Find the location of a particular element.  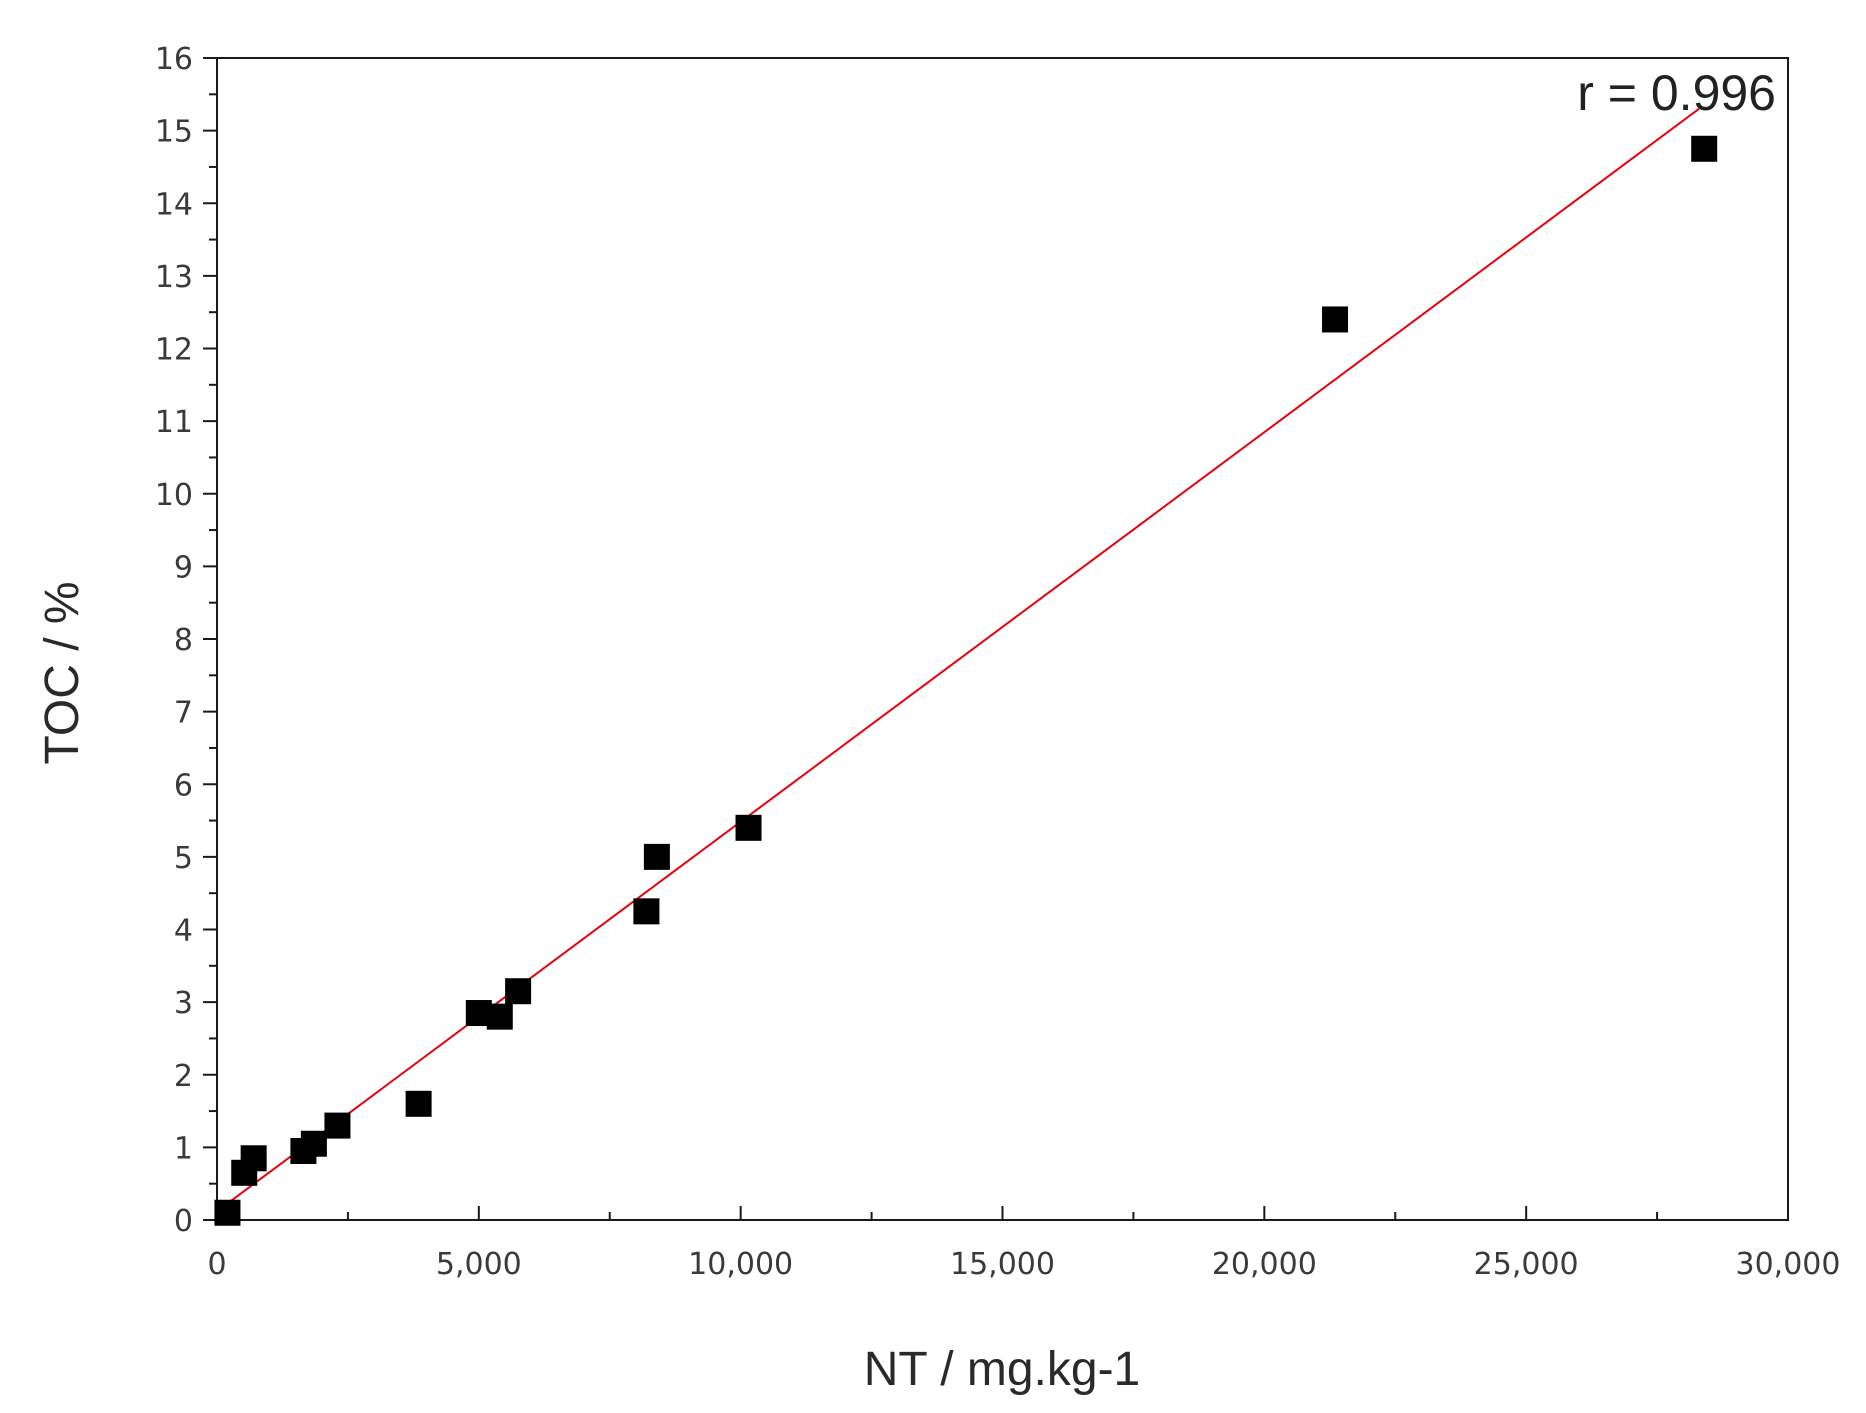

x-axis-title: NT / mg.kg-1 is located at coordinates (1002, 1369).